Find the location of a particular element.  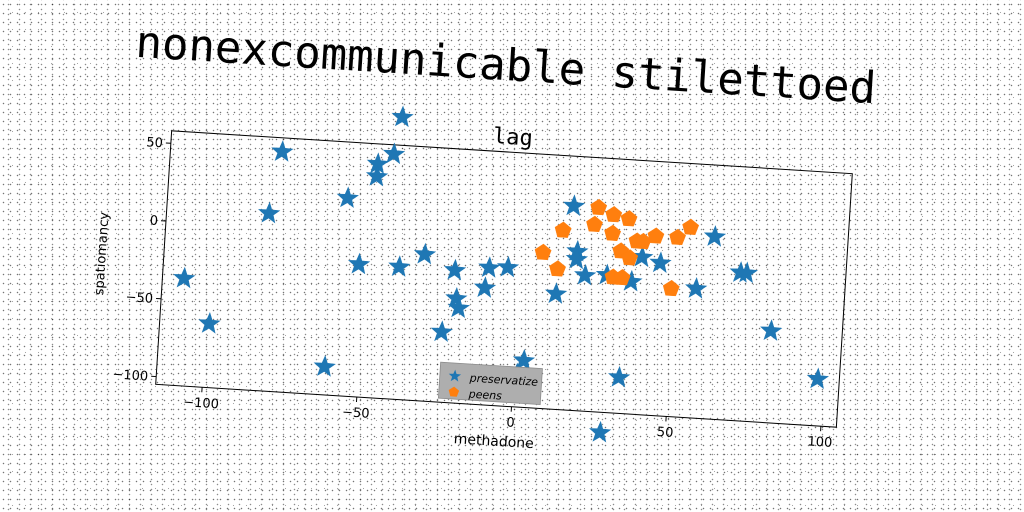

plot-title: lag is located at coordinates (512, 137).